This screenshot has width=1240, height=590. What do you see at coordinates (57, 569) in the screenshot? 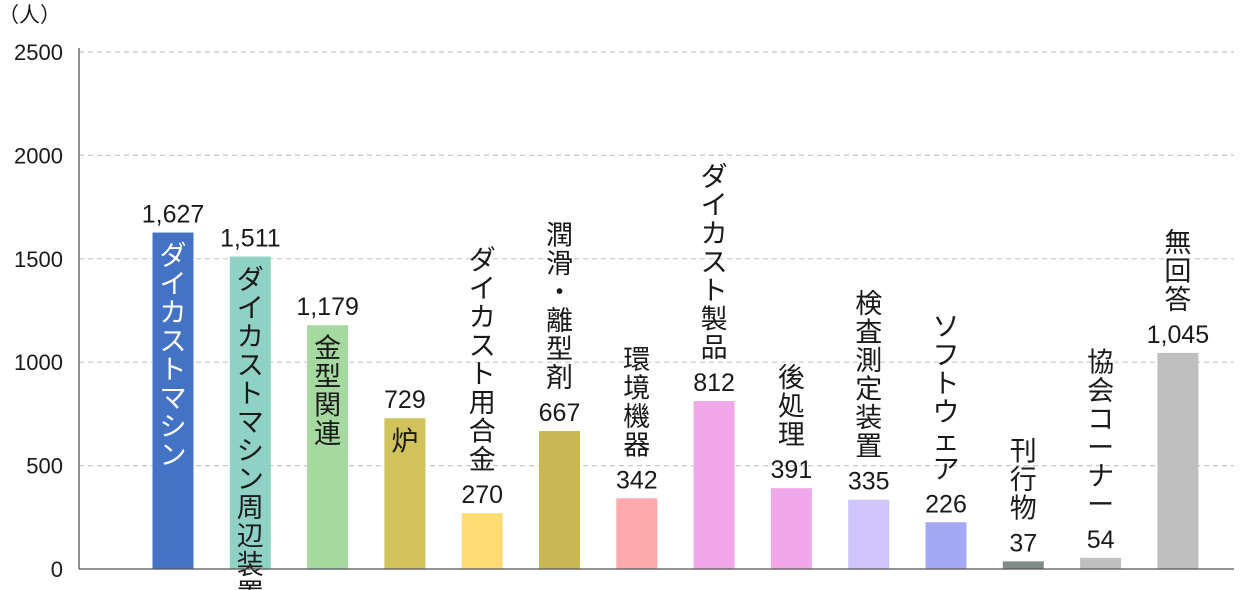
I see `y-tick-label: 0` at bounding box center [57, 569].